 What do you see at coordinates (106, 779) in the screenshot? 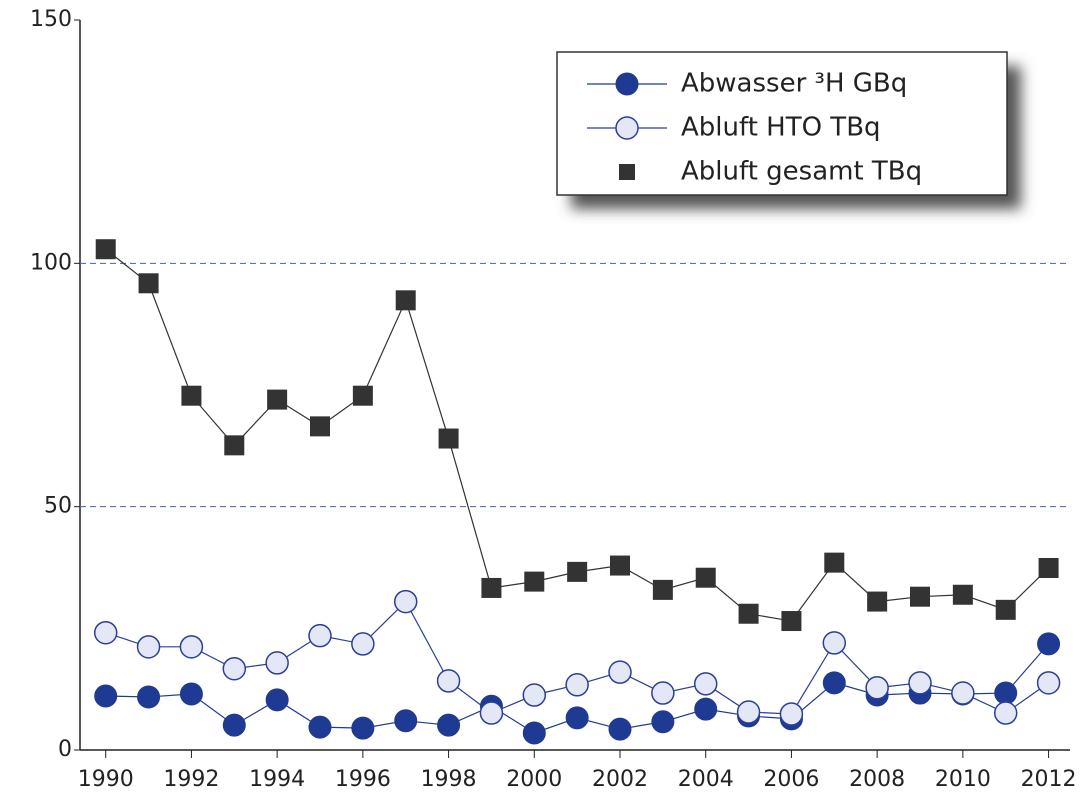
I see `x-tick-label: 1990` at bounding box center [106, 779].